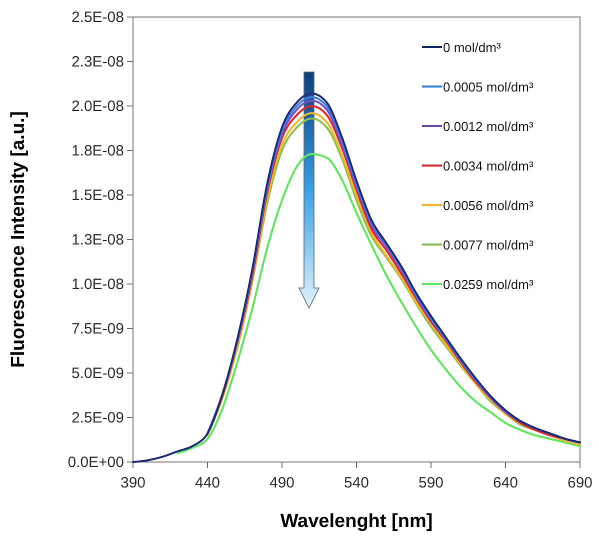 This screenshot has width=599, height=540. Describe the element at coordinates (18, 239) in the screenshot. I see `y-axis-title: Fluorescence Intensity [a.u.]` at that location.